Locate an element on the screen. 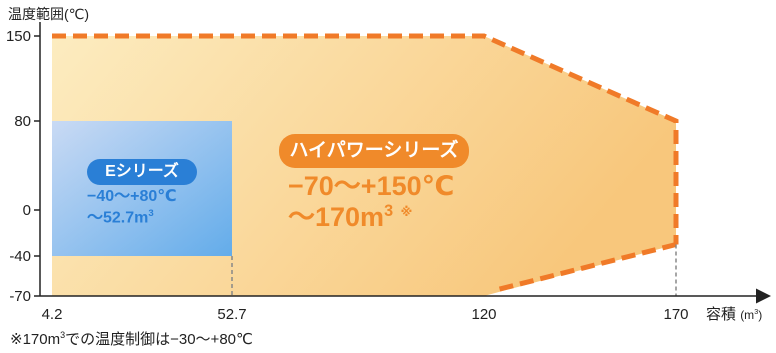  y-tick-label: 150 is located at coordinates (18, 36).